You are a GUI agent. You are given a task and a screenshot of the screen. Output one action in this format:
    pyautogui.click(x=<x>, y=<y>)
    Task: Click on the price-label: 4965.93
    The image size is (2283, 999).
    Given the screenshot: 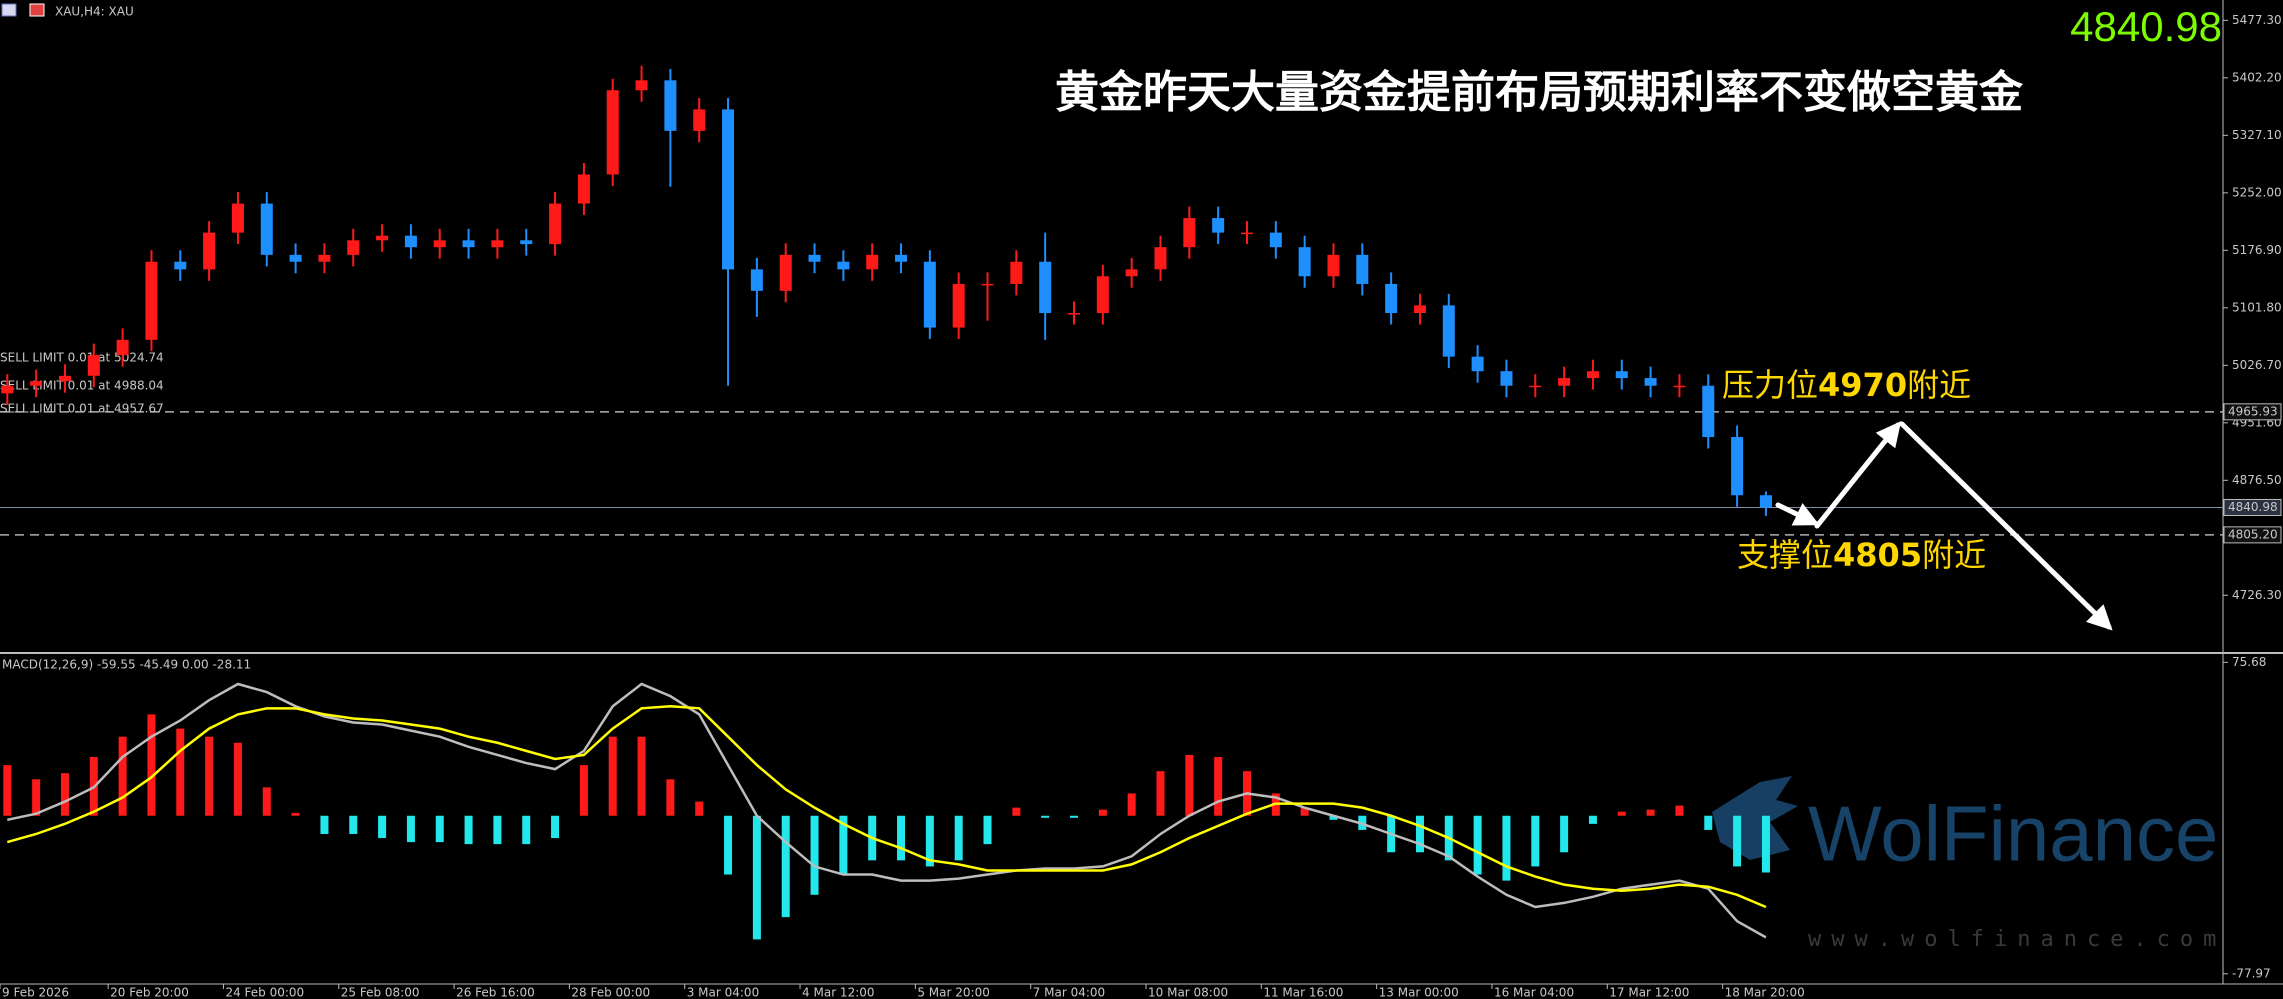 What is the action you would take?
    pyautogui.click(x=2253, y=411)
    